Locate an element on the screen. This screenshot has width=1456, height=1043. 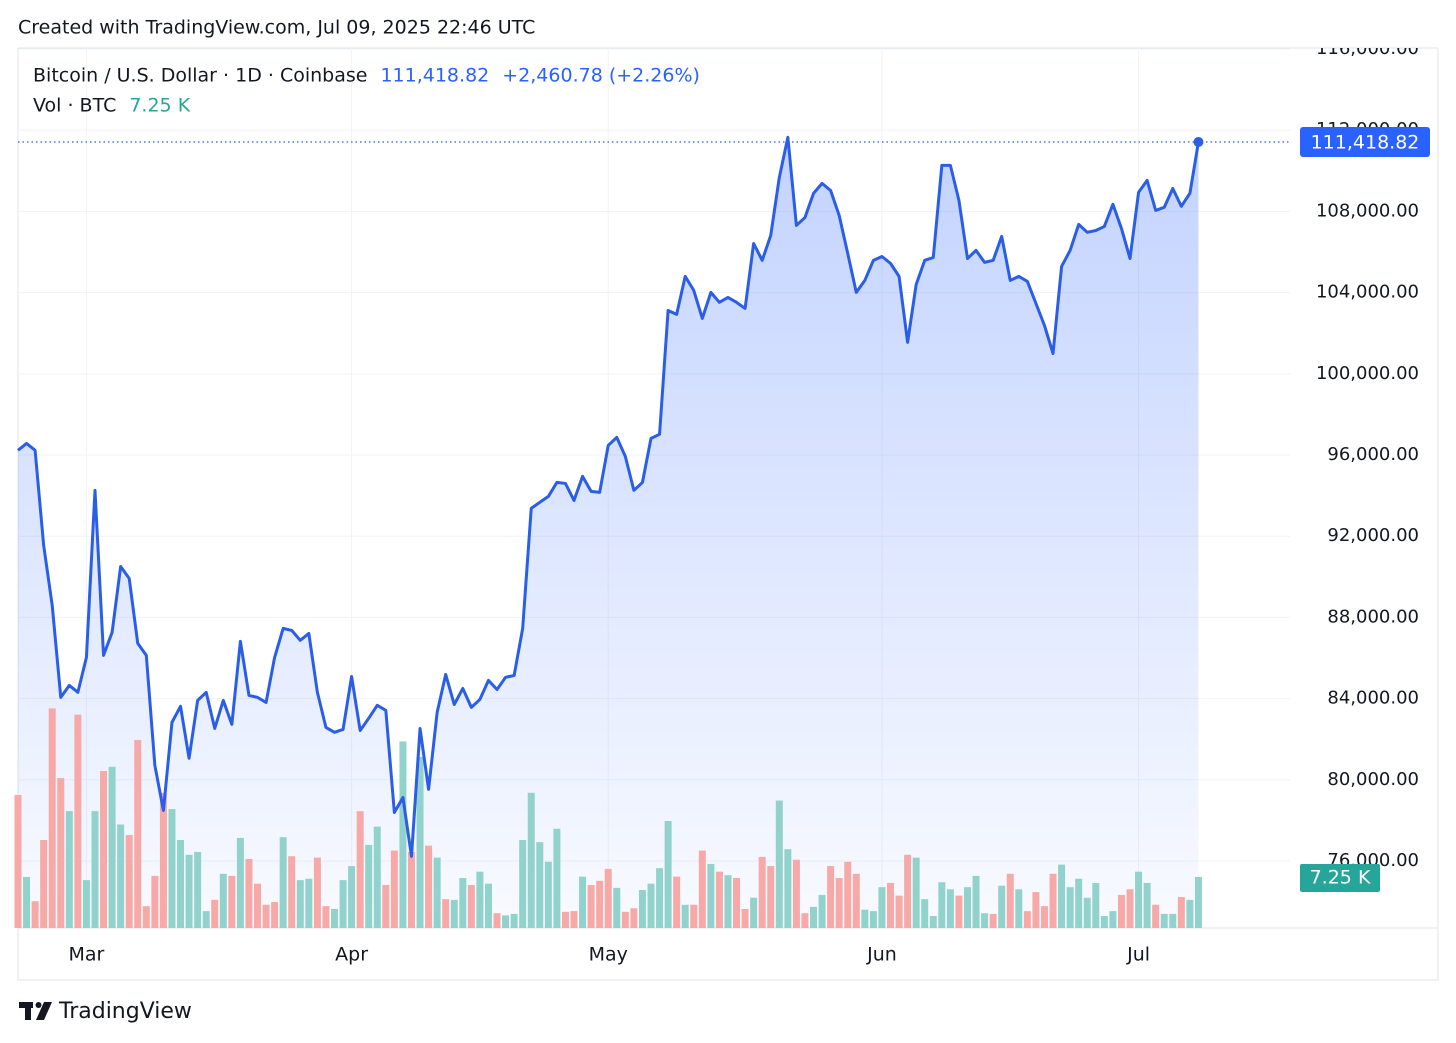
legend-symbol: Bitcoin / U.S. Dollar · 1D · Coinbase is located at coordinates (200, 76).